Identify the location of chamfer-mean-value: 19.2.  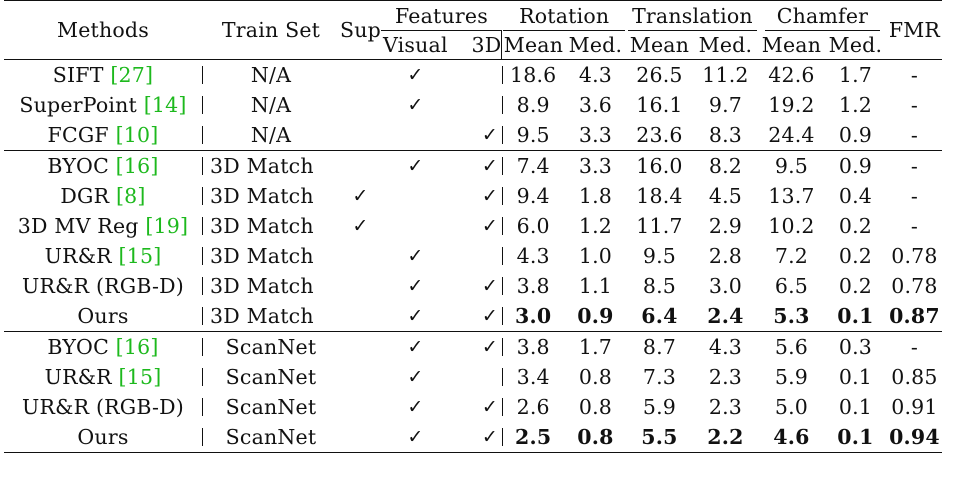
(791, 105).